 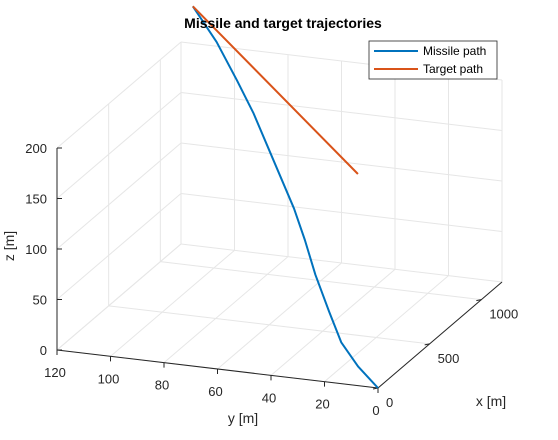 I want to click on legend: Missile path Target path, so click(x=433, y=60).